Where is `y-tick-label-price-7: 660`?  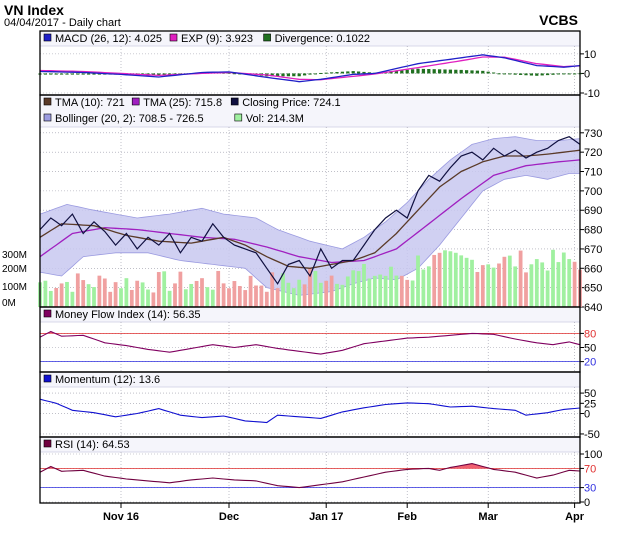 y-tick-label-price-7: 660 is located at coordinates (593, 269).